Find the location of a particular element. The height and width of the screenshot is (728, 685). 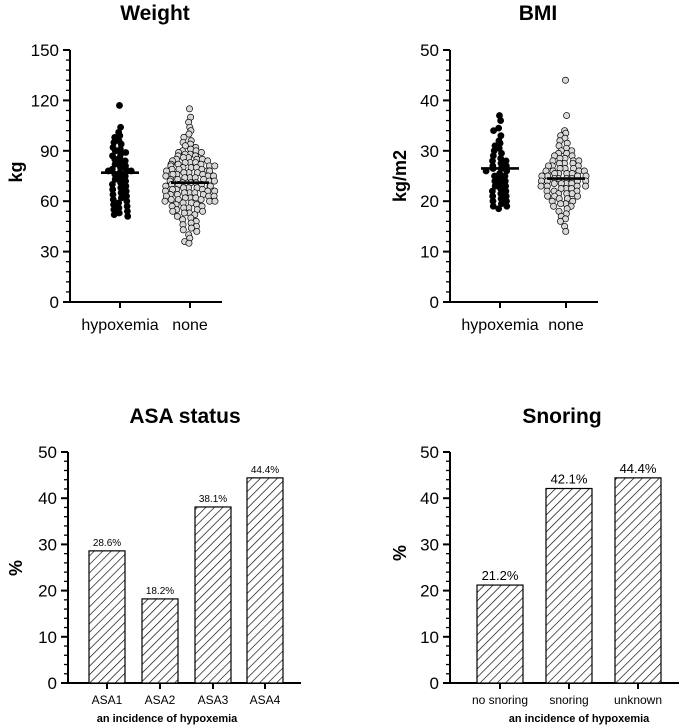

x-tick-label: ASA1 is located at coordinates (107, 700).